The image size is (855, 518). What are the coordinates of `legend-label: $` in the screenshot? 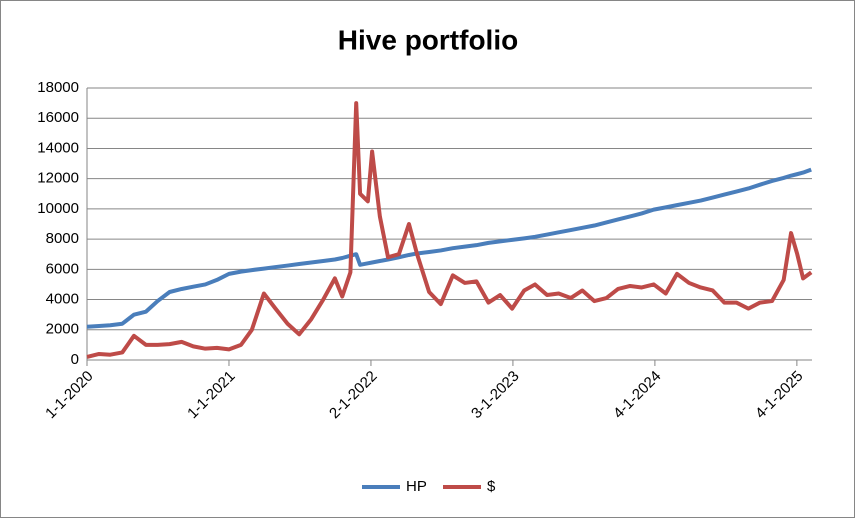 It's located at (491, 486).